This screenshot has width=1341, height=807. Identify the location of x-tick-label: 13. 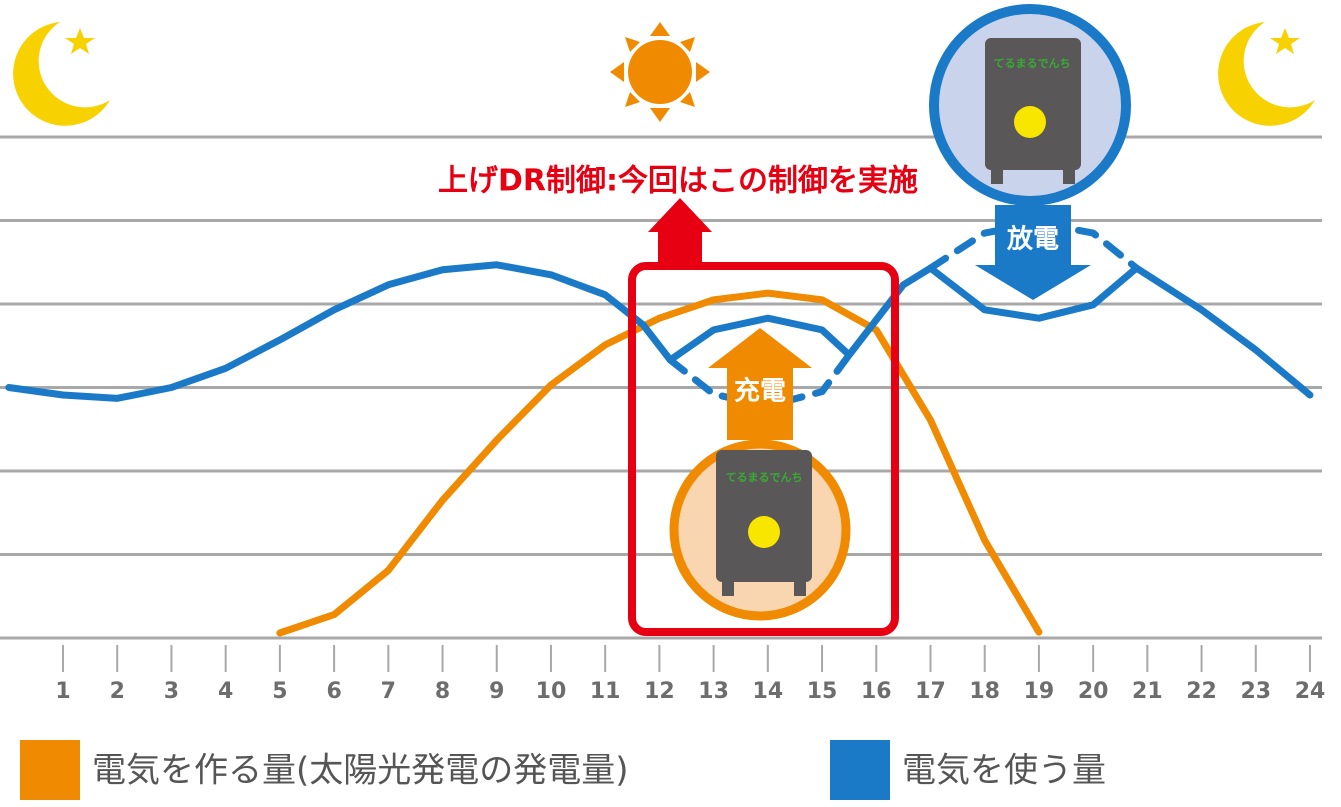
(713, 691).